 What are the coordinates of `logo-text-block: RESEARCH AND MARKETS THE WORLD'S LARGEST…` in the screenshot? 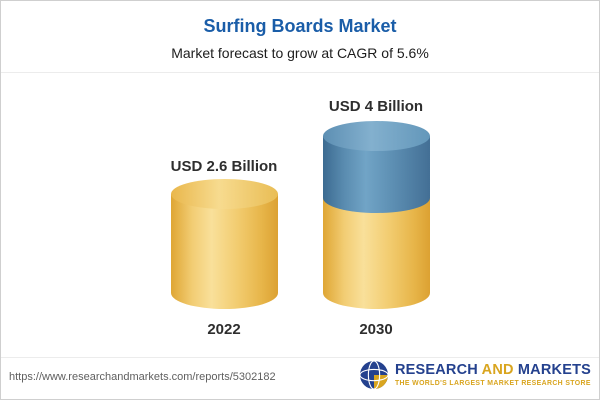 It's located at (492, 374).